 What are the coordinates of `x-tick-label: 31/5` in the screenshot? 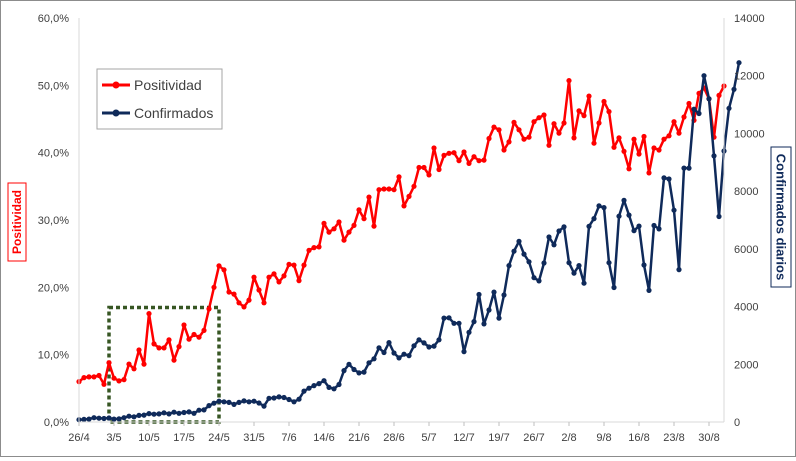 It's located at (253, 438).